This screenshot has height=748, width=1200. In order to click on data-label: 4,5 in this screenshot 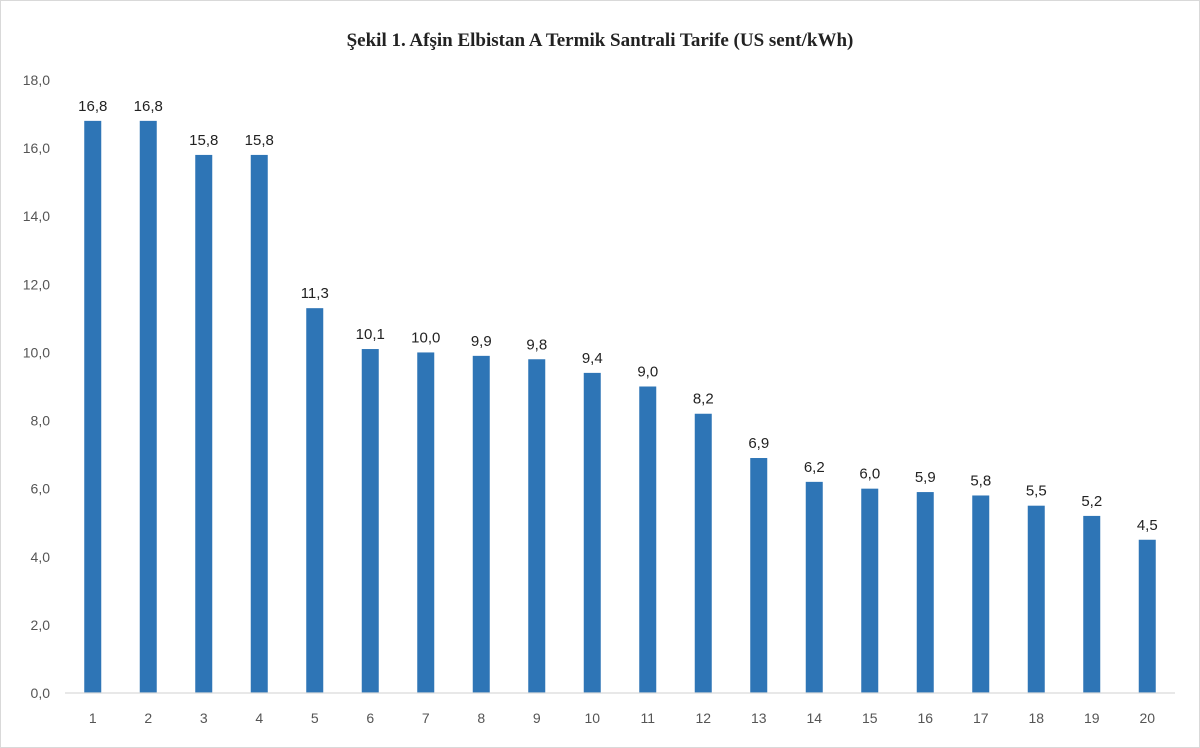, I will do `click(1147, 525)`.